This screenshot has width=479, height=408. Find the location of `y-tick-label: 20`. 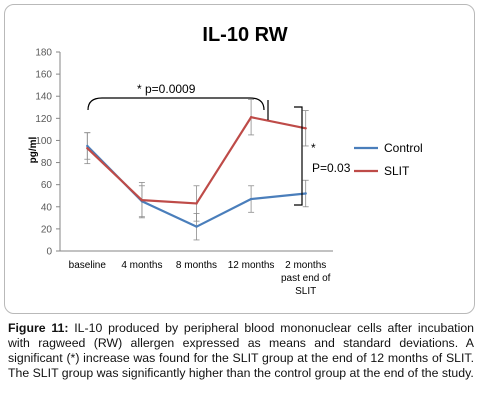

y-tick-label: 20 is located at coordinates (47, 229).